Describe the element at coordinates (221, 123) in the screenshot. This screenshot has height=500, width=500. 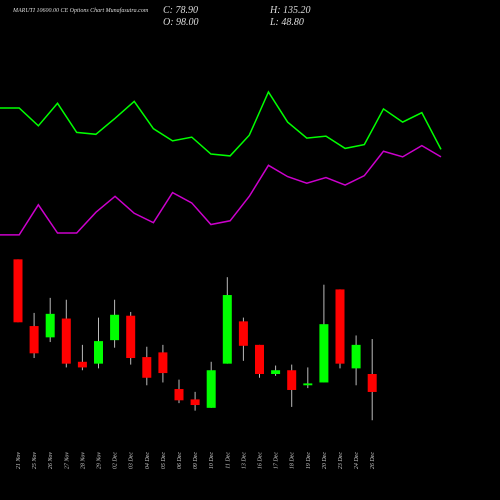
I see `indicator-line` at that location.